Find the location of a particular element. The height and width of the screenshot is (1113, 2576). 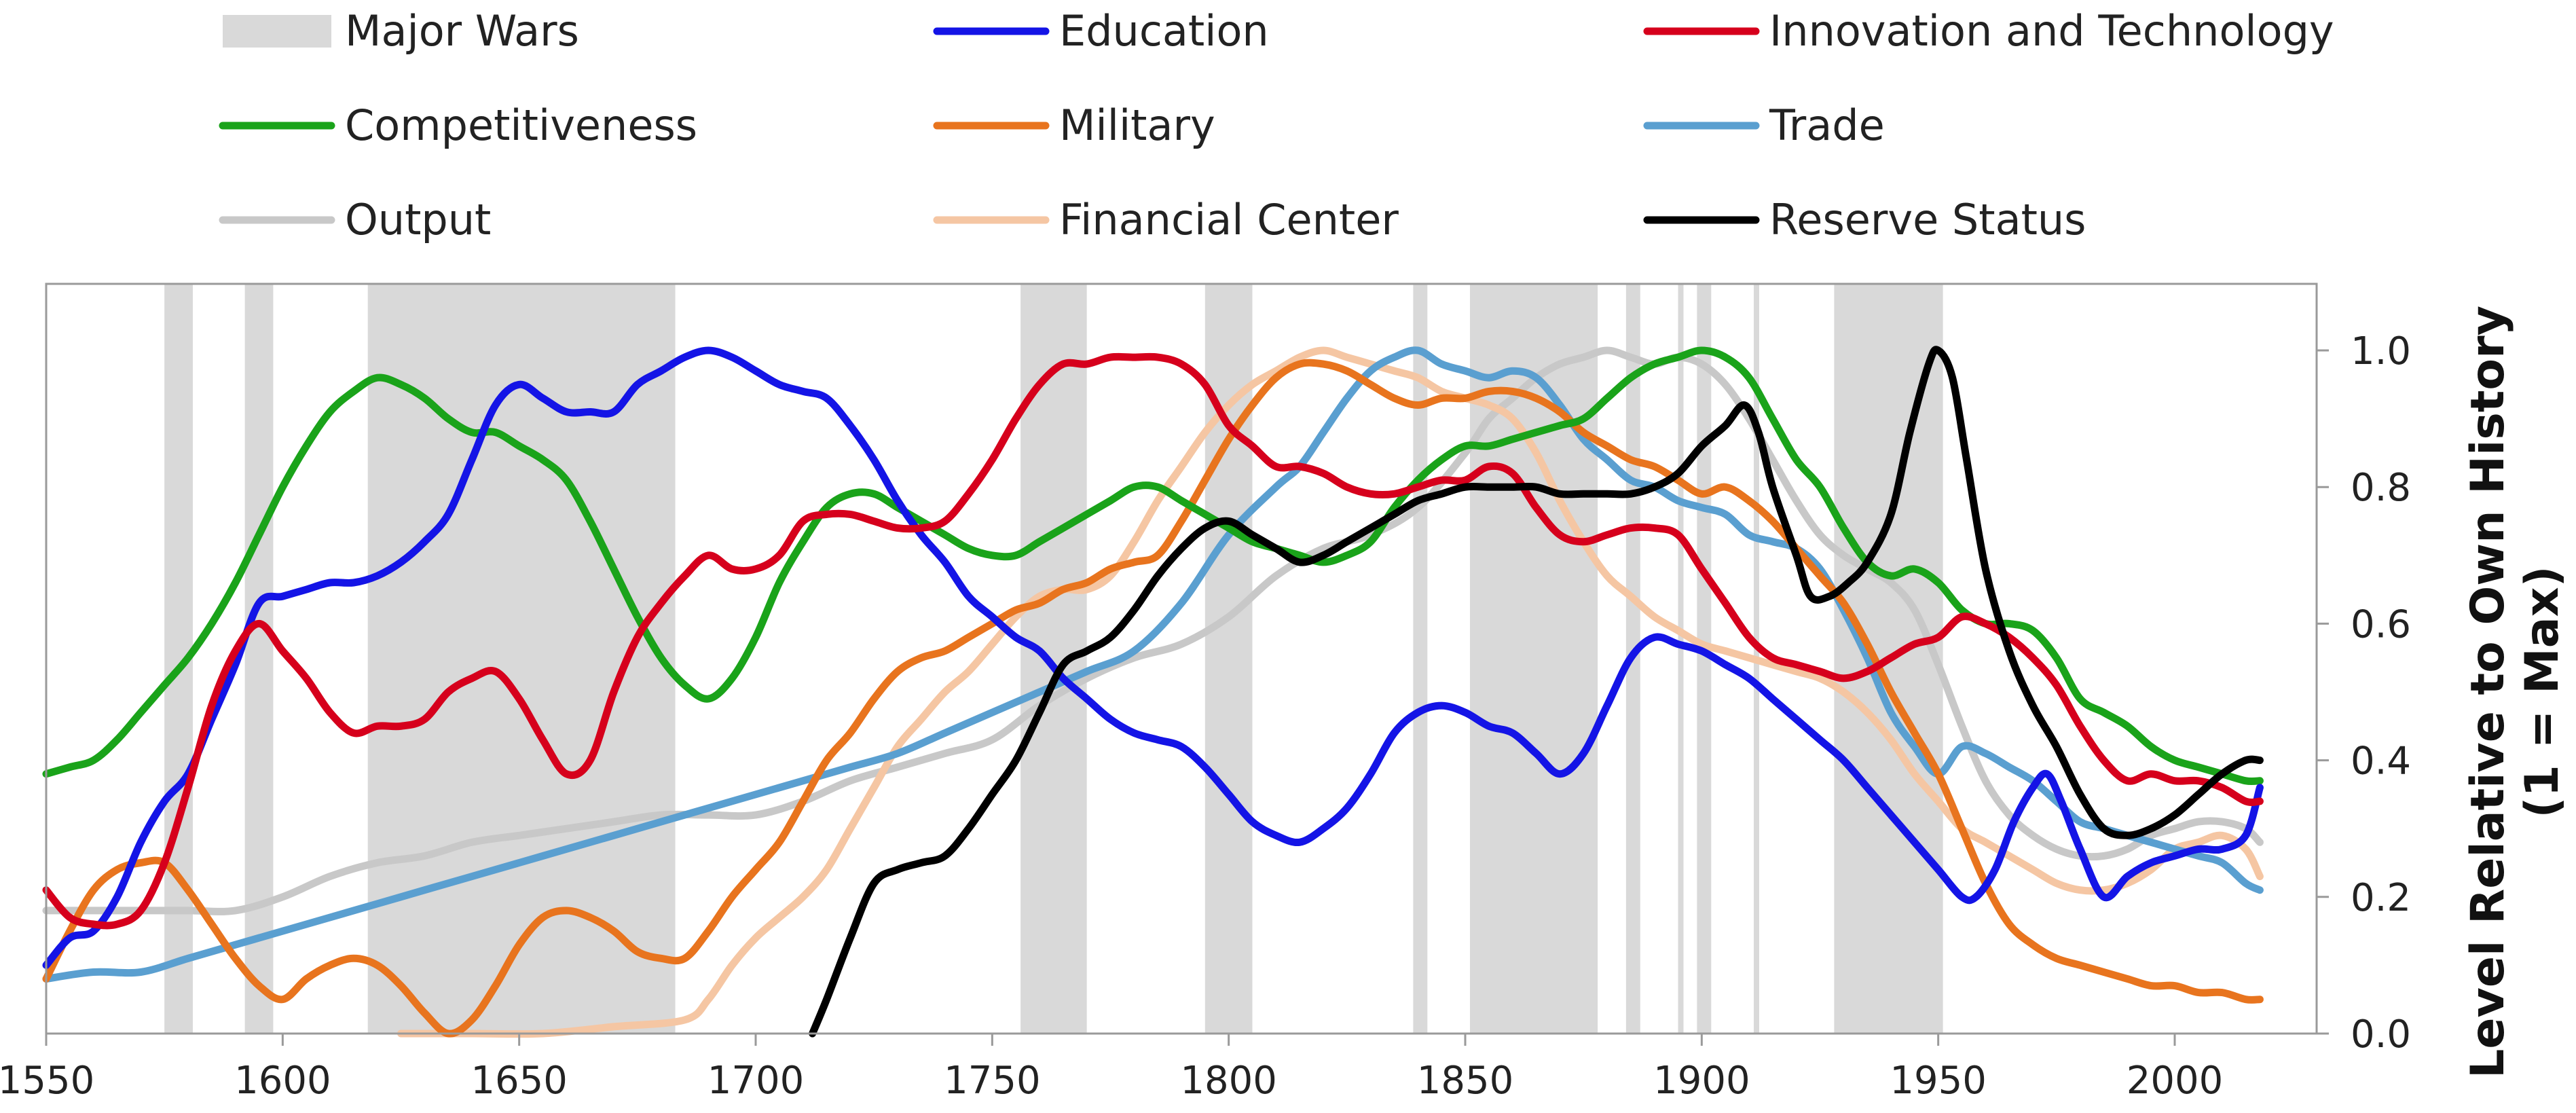

x-tick-label-1600: 1600 is located at coordinates (282, 1081).